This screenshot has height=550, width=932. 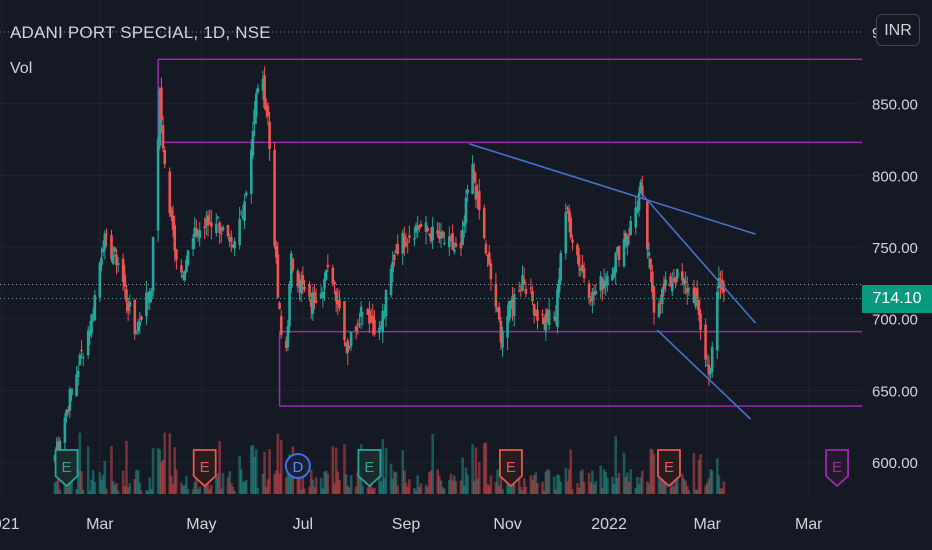 I want to click on currency-button: INR, so click(x=898, y=30).